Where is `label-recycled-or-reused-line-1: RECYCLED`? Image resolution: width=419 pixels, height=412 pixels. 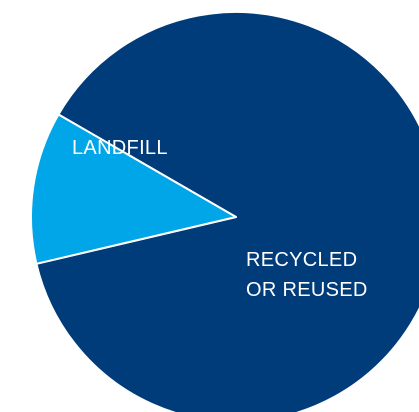
label-recycled-or-reused-line-1: RECYCLED is located at coordinates (301, 260).